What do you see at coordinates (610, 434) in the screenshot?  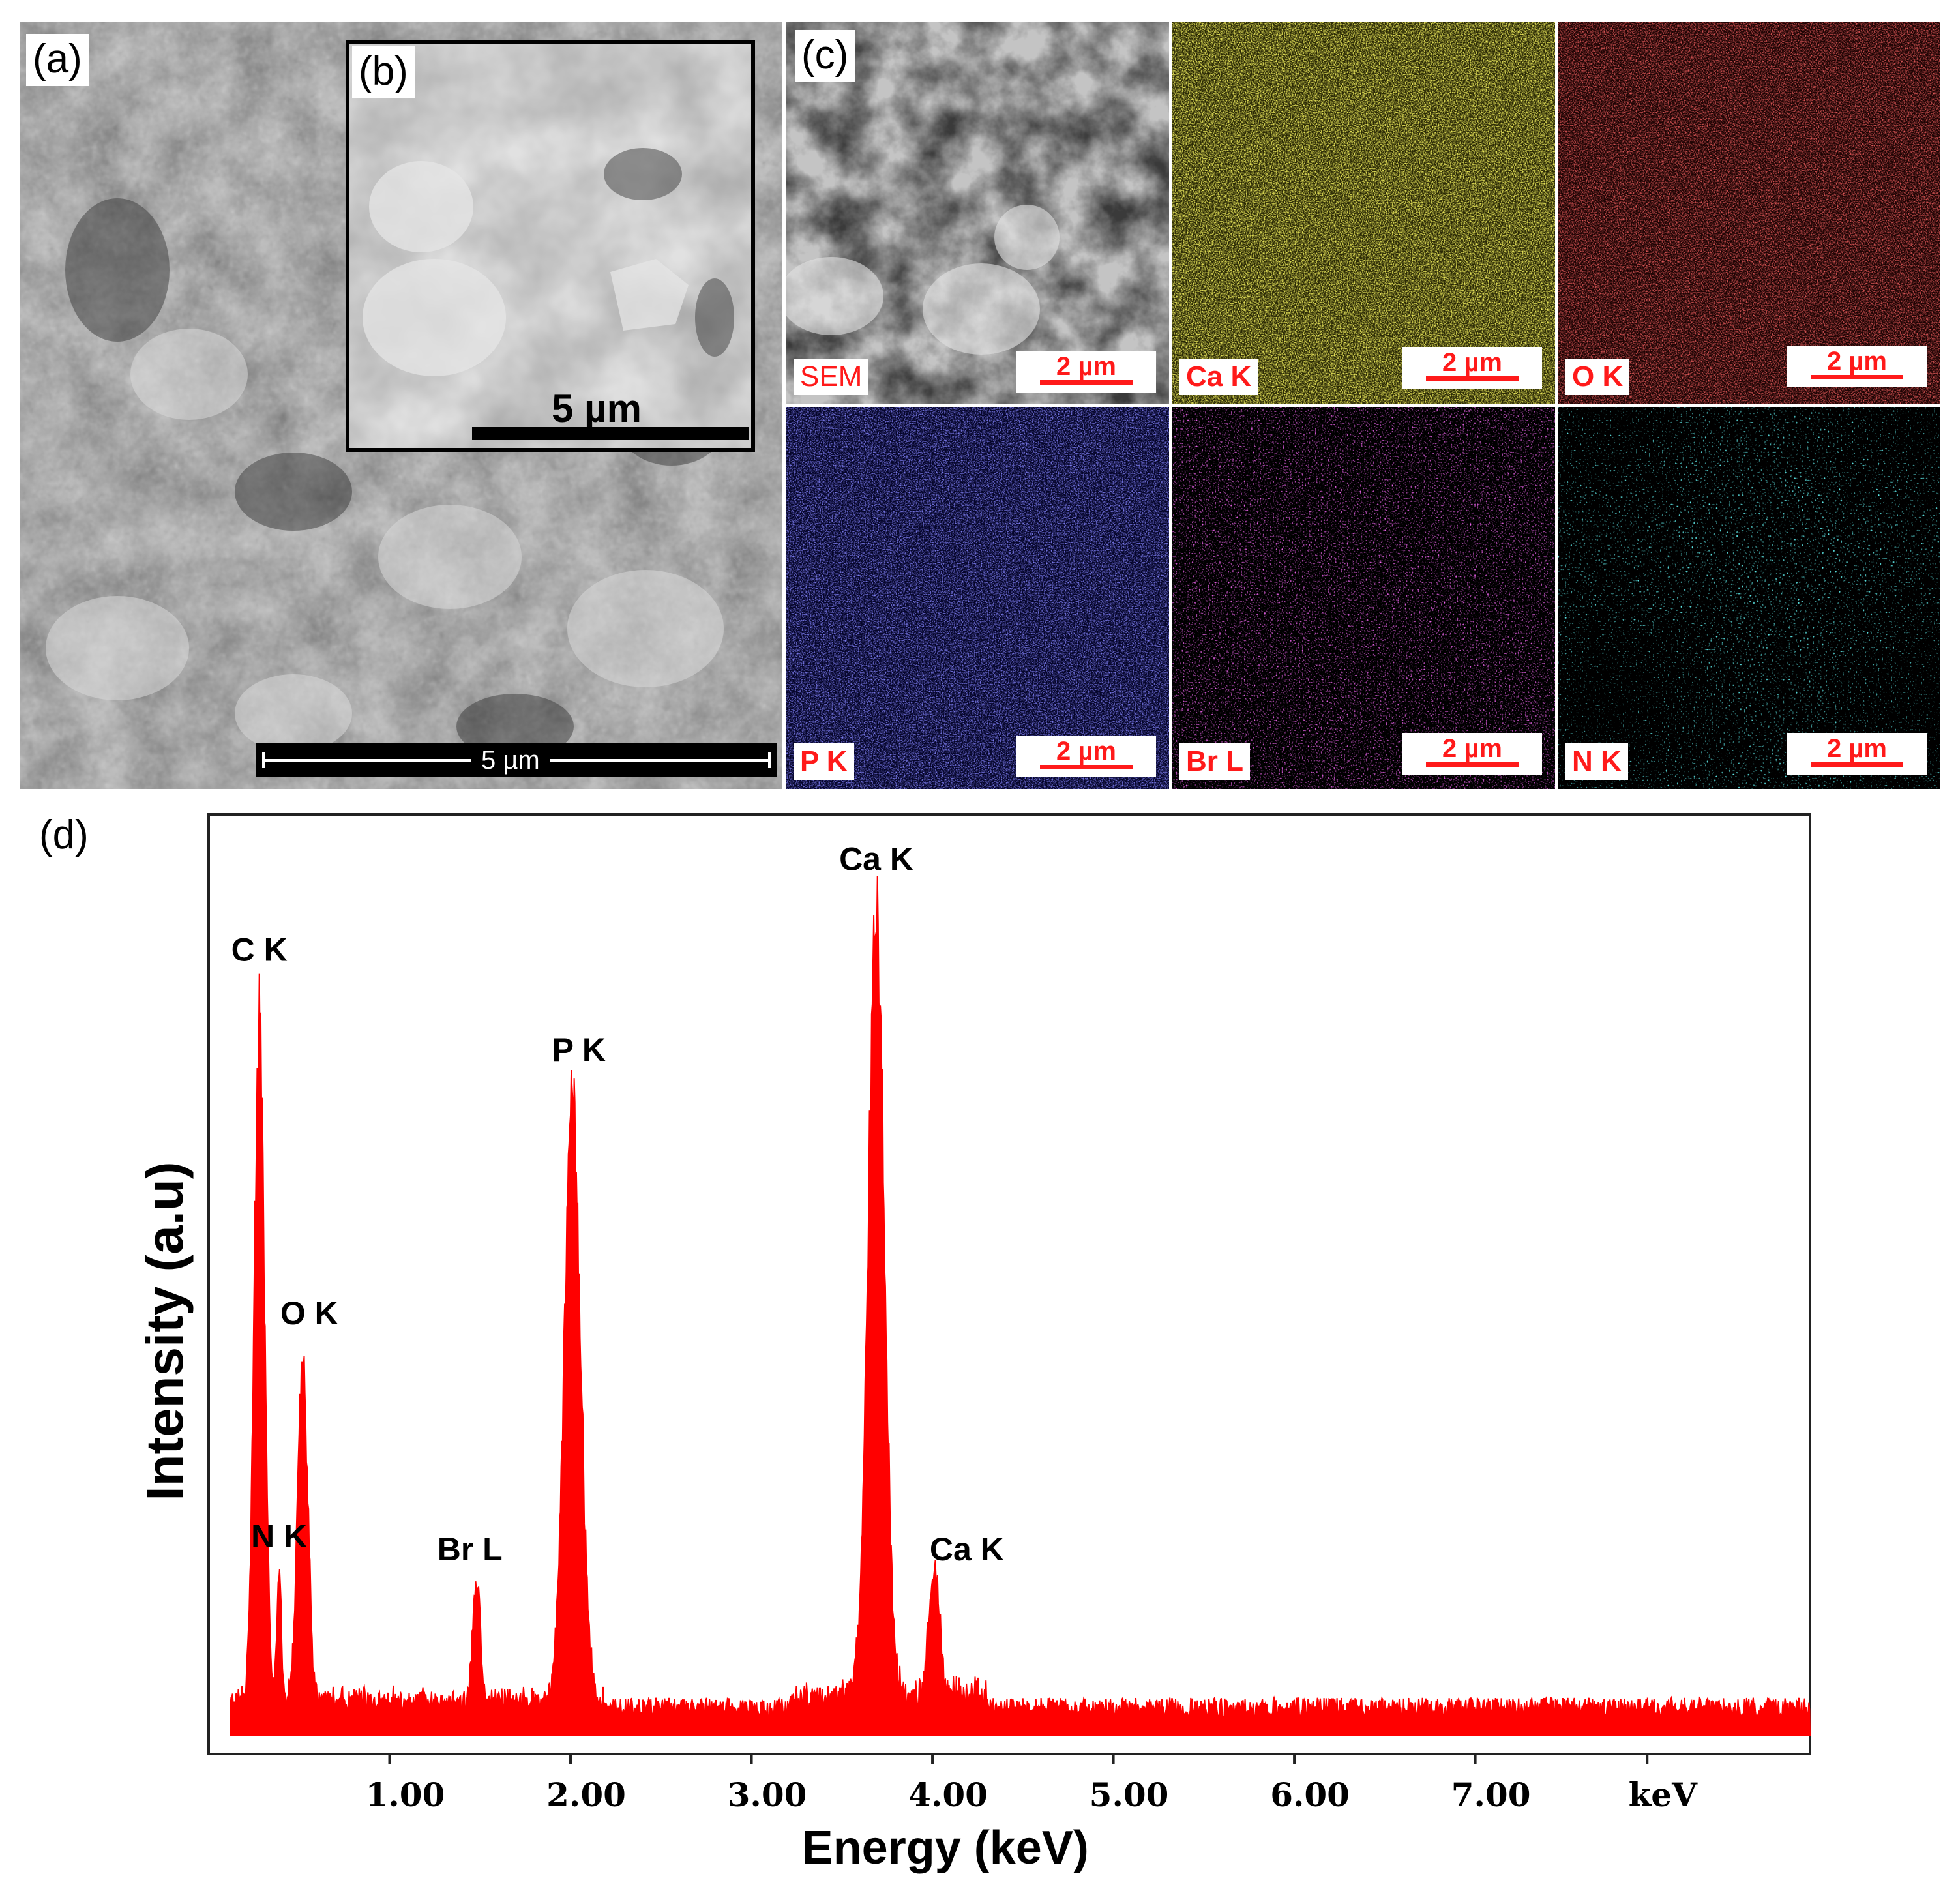 I see `inset-scale-bar` at bounding box center [610, 434].